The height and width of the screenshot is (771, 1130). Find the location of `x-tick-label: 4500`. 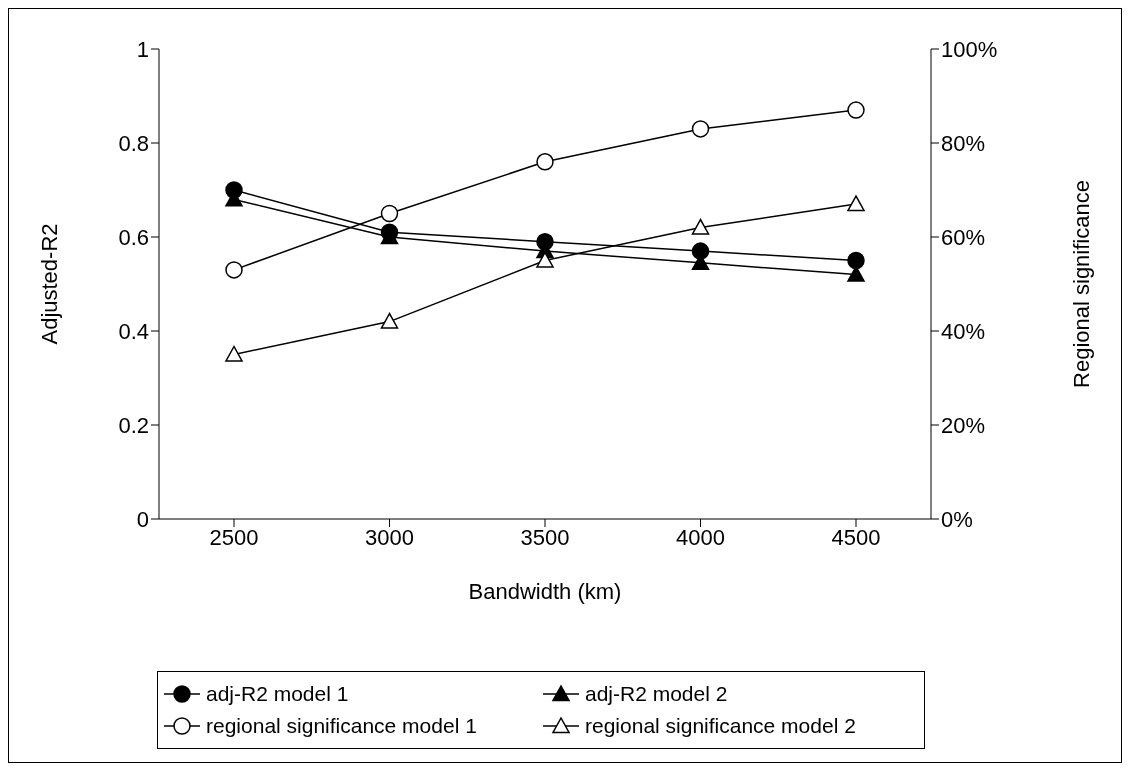

x-tick-label: 4500 is located at coordinates (856, 537).